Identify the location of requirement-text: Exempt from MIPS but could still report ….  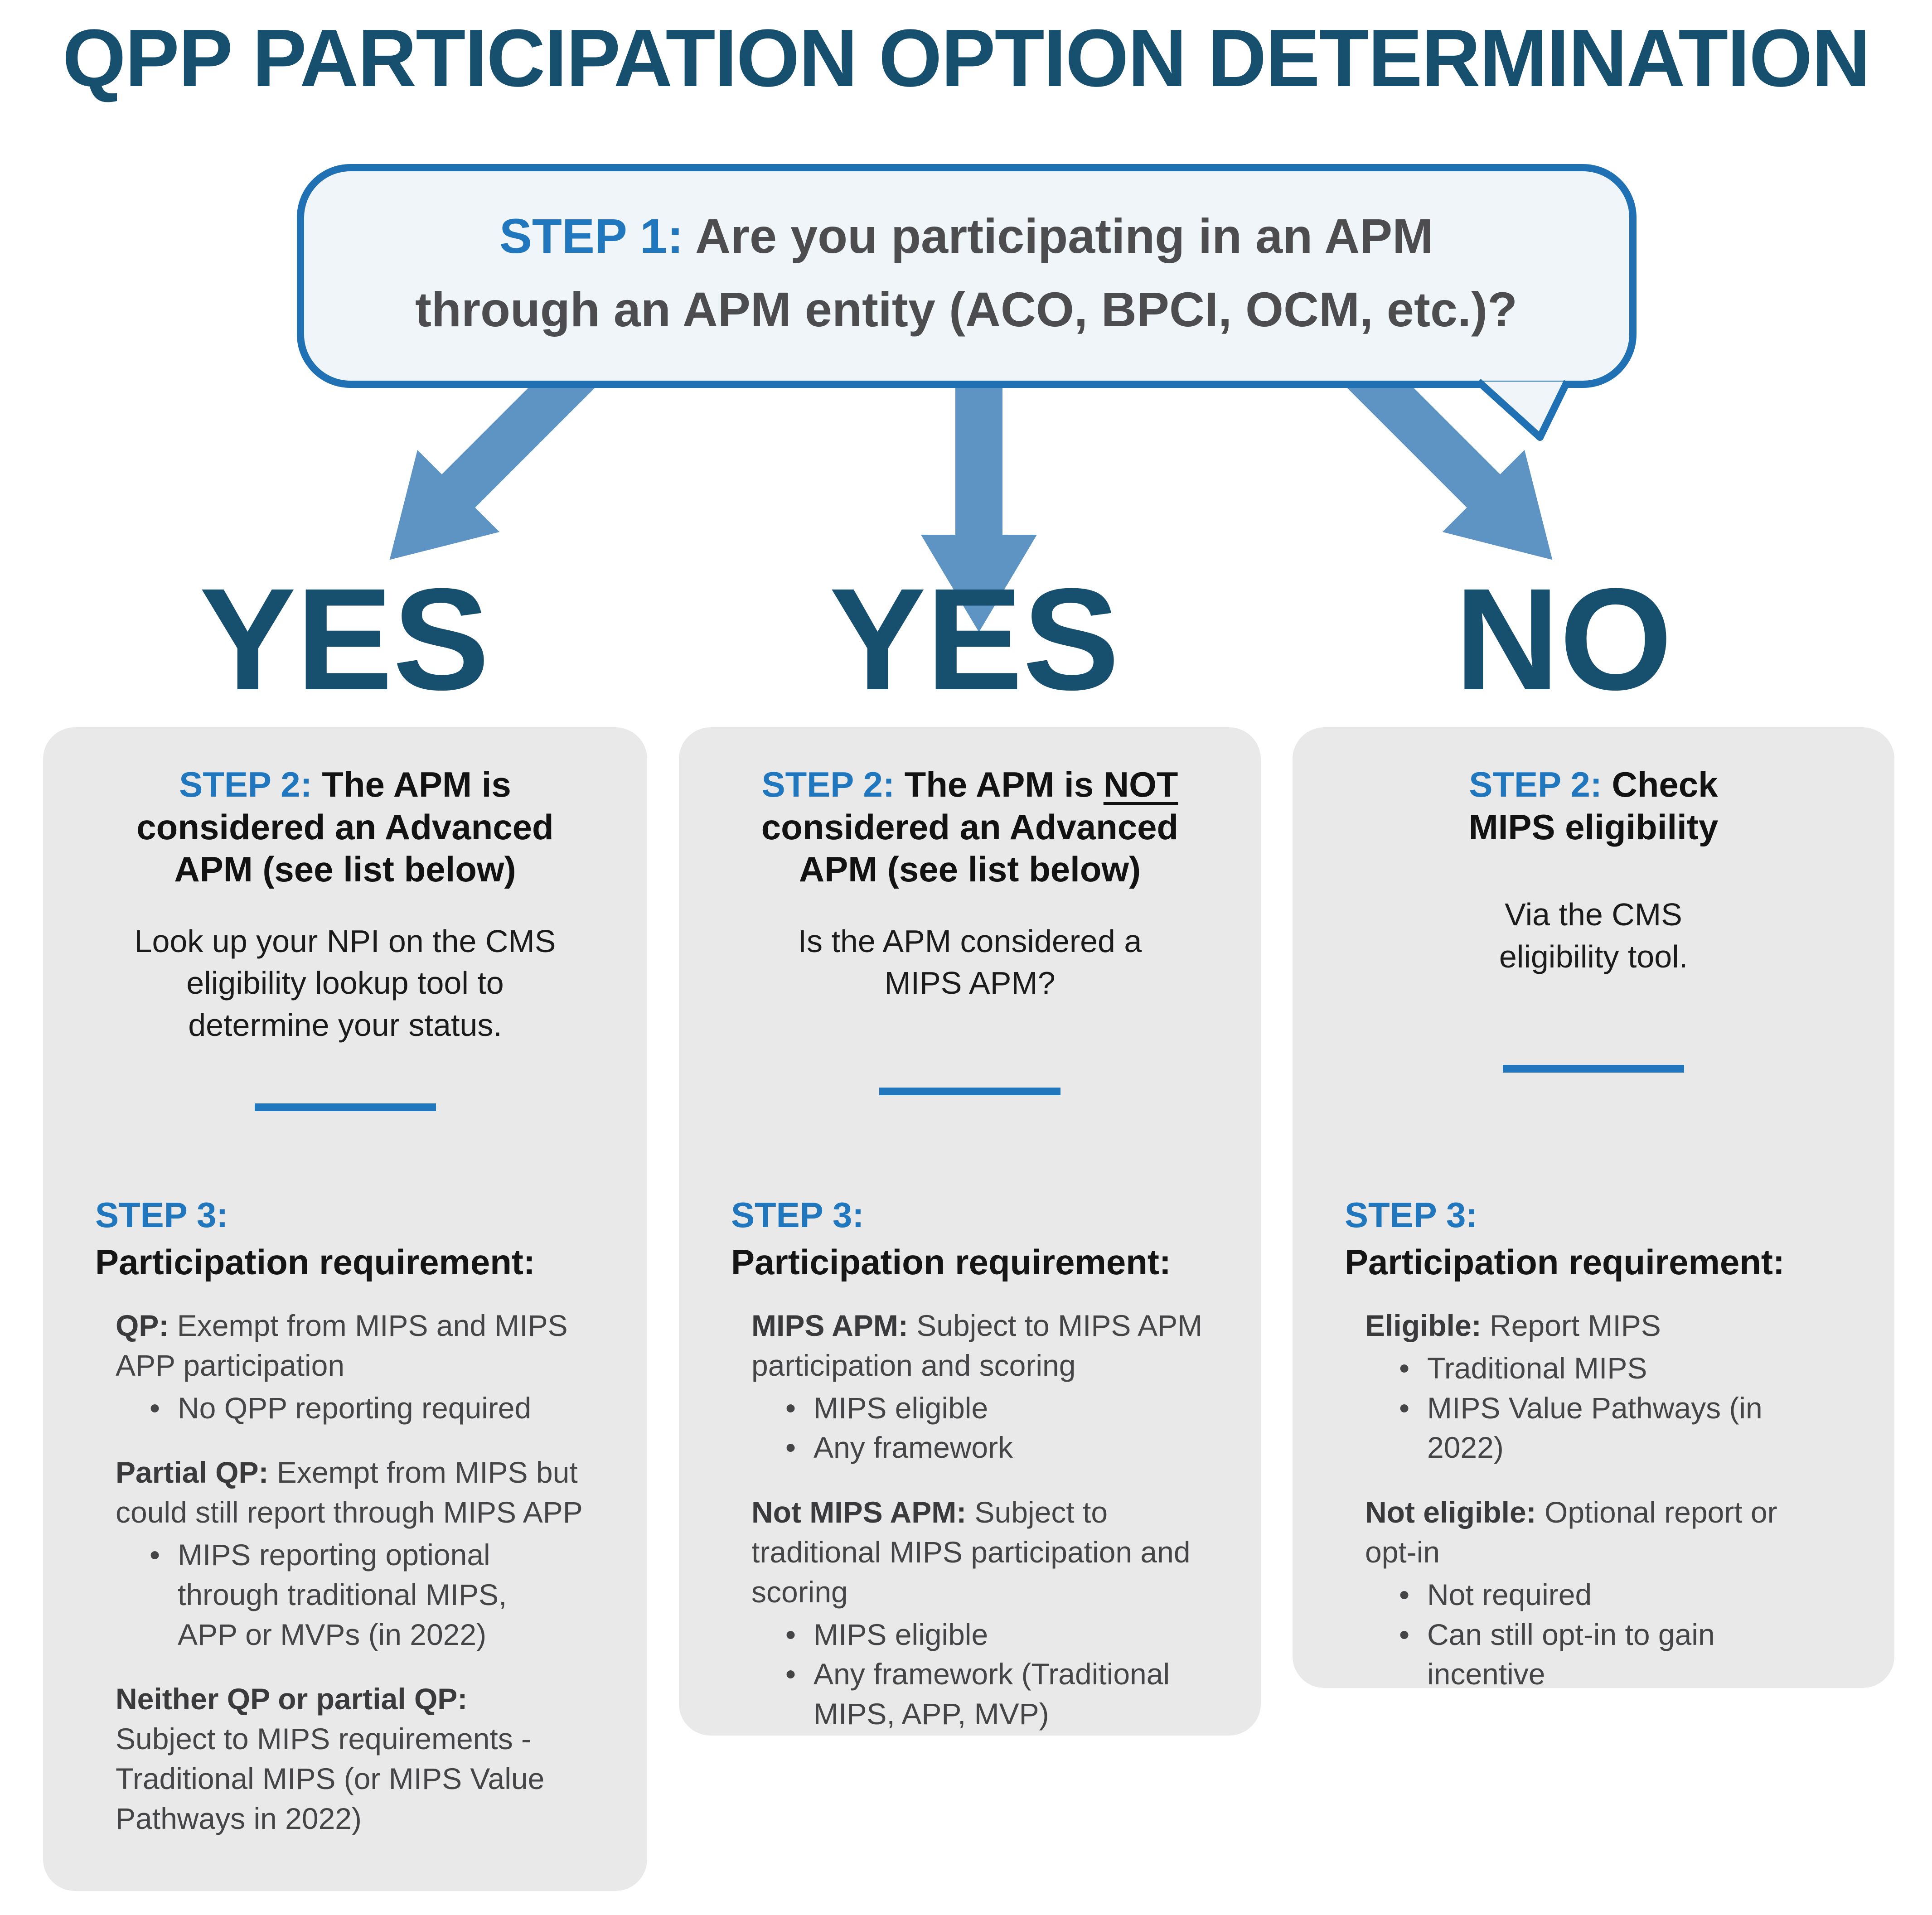
(349, 1493).